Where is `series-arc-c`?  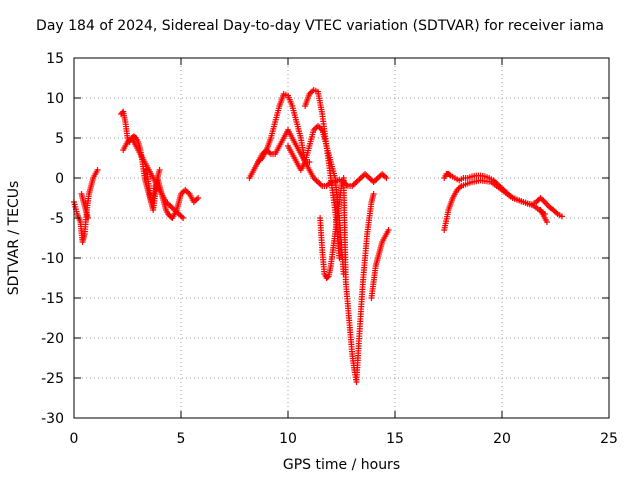
series-arc-c is located at coordinates (160, 164).